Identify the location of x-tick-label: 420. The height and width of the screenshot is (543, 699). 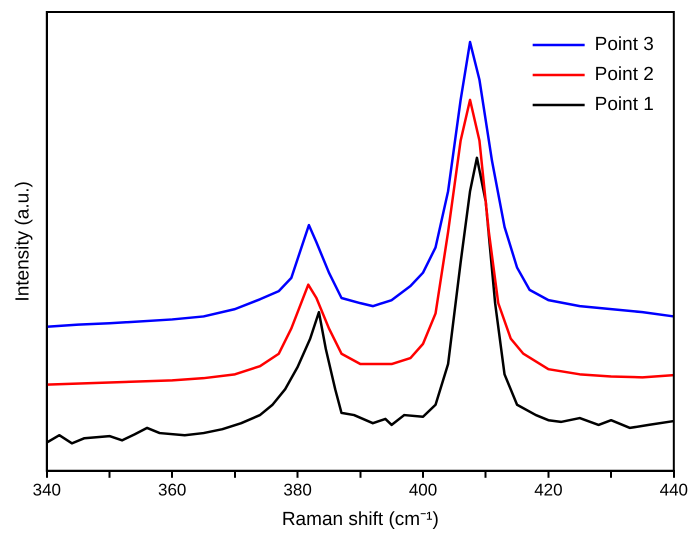
(548, 490).